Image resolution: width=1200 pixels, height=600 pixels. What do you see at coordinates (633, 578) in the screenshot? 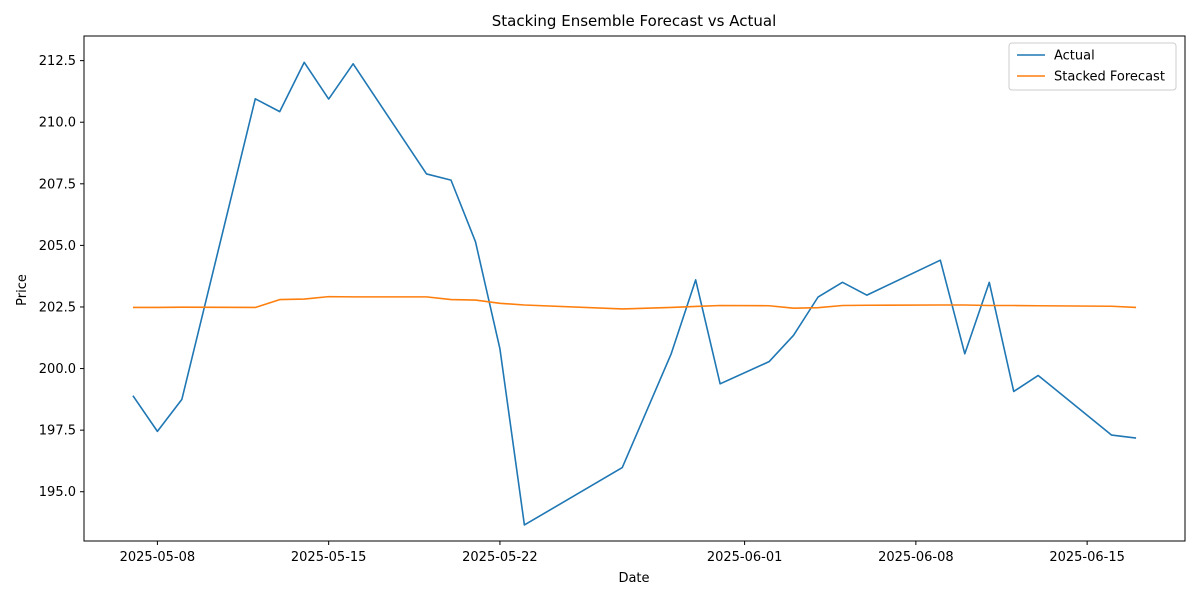
I see `x-axis-label: Date` at bounding box center [633, 578].